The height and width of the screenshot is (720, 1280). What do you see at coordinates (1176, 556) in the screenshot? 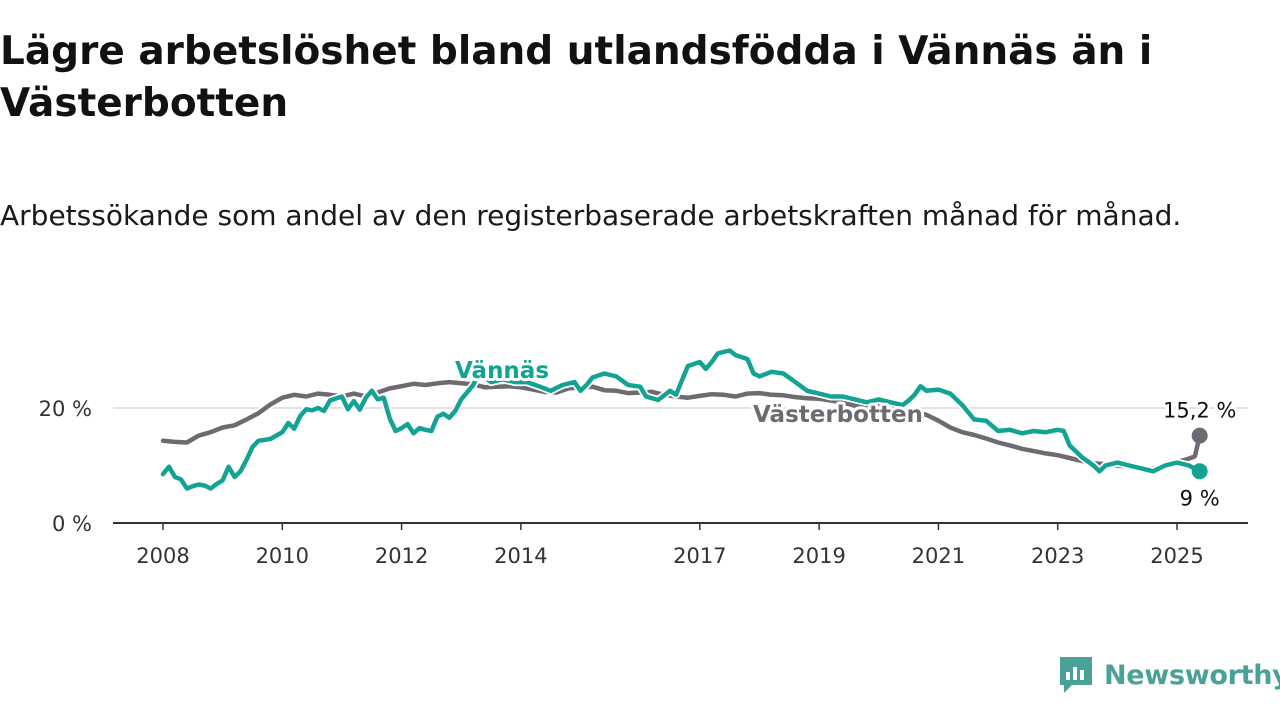
I see `x-tick-label: 2025` at bounding box center [1176, 556].